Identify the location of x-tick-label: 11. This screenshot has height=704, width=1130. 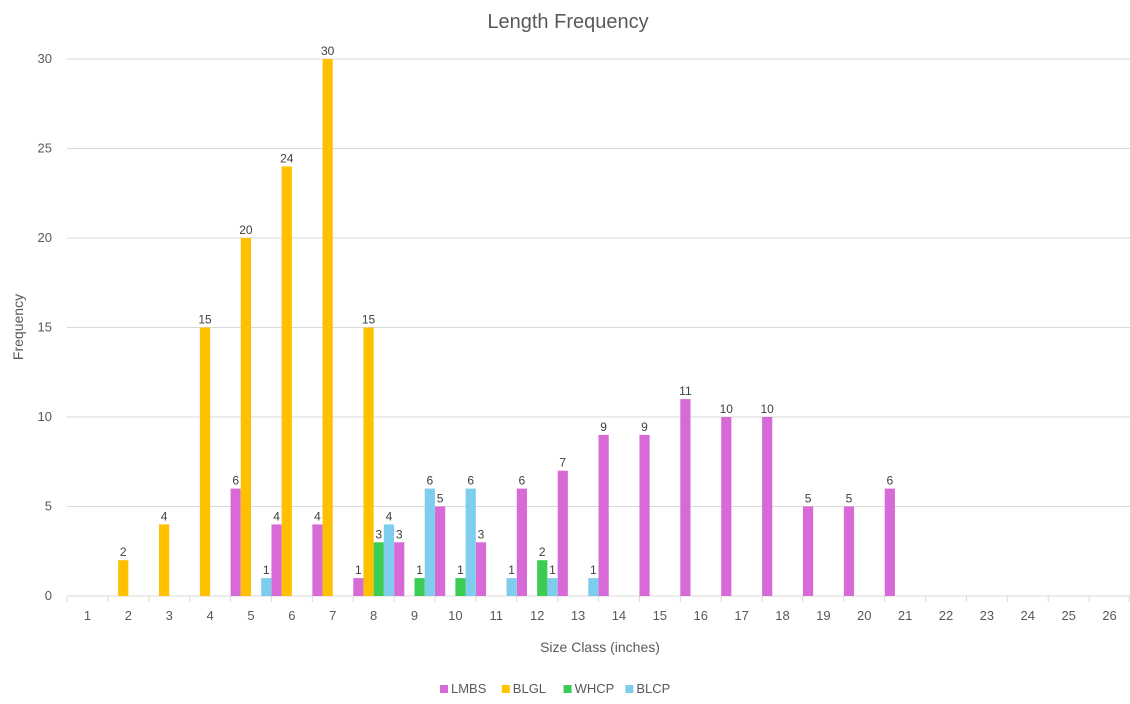
(497, 615).